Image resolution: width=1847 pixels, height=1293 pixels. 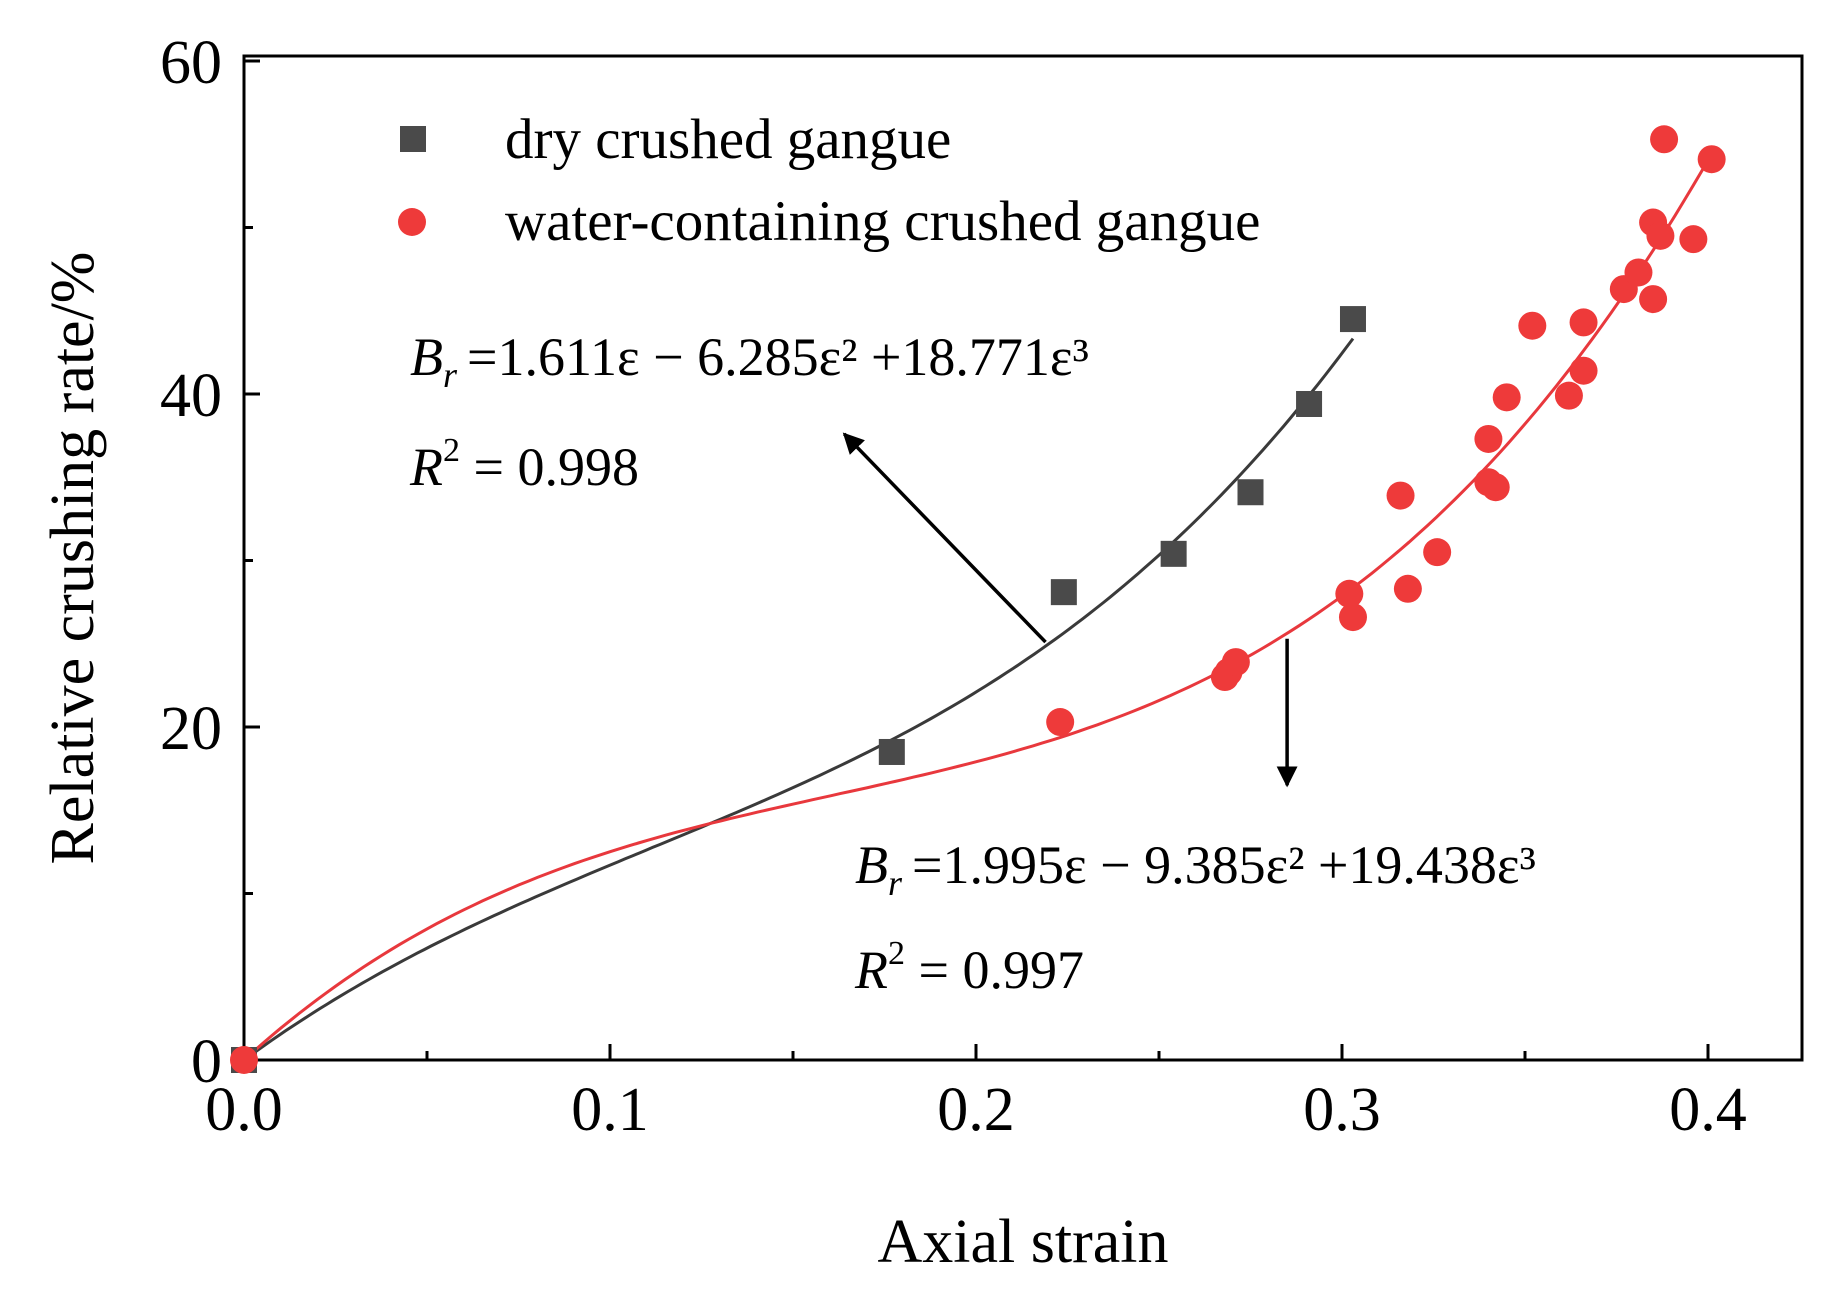 I want to click on dry-r2-rhs: = 0.998, so click(x=549, y=467).